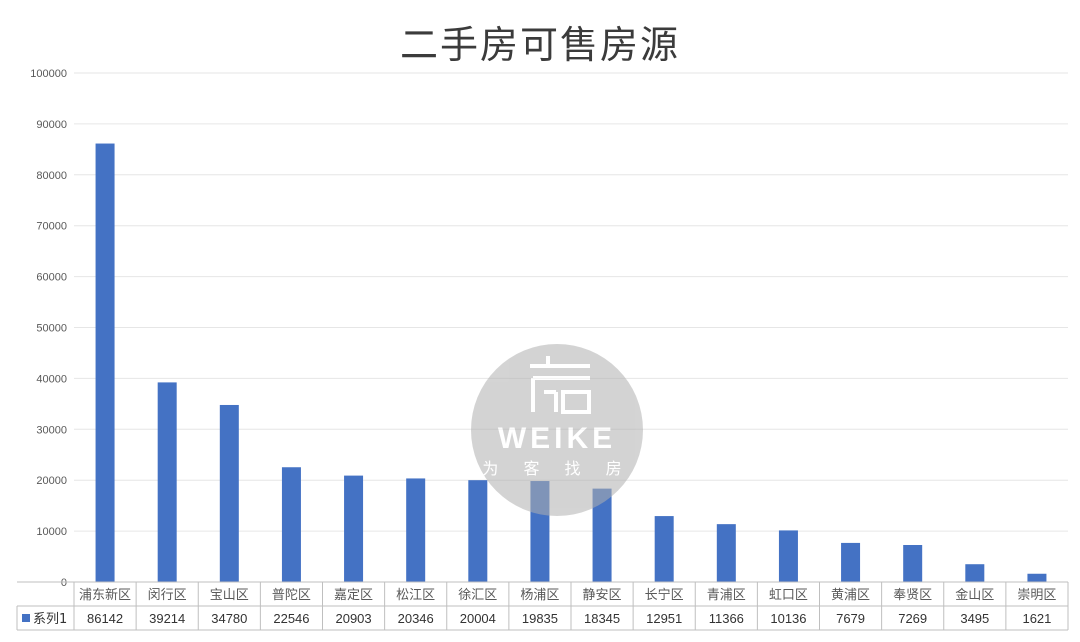 Image resolution: width=1080 pixels, height=642 pixels. Describe the element at coordinates (726, 618) in the screenshot. I see `table-value-cell: 11366` at that location.